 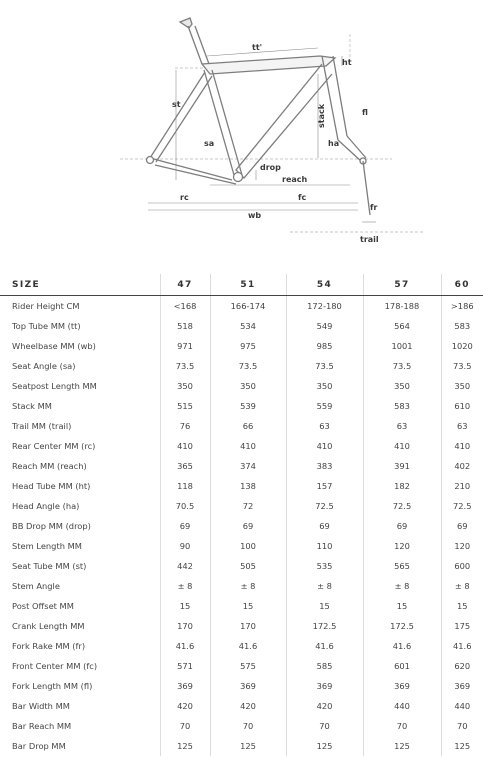 What do you see at coordinates (241, 446) in the screenshot?
I see `table-row: Rear Center MM (rc) 410 410 410 410 410` at bounding box center [241, 446].